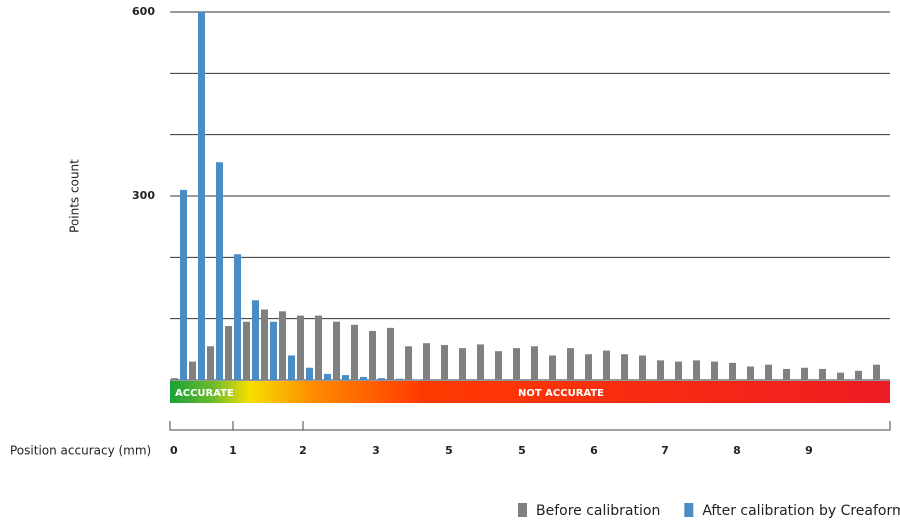 This screenshot has height=523, width=900. What do you see at coordinates (809, 450) in the screenshot?
I see `x-tick-label: 9` at bounding box center [809, 450].